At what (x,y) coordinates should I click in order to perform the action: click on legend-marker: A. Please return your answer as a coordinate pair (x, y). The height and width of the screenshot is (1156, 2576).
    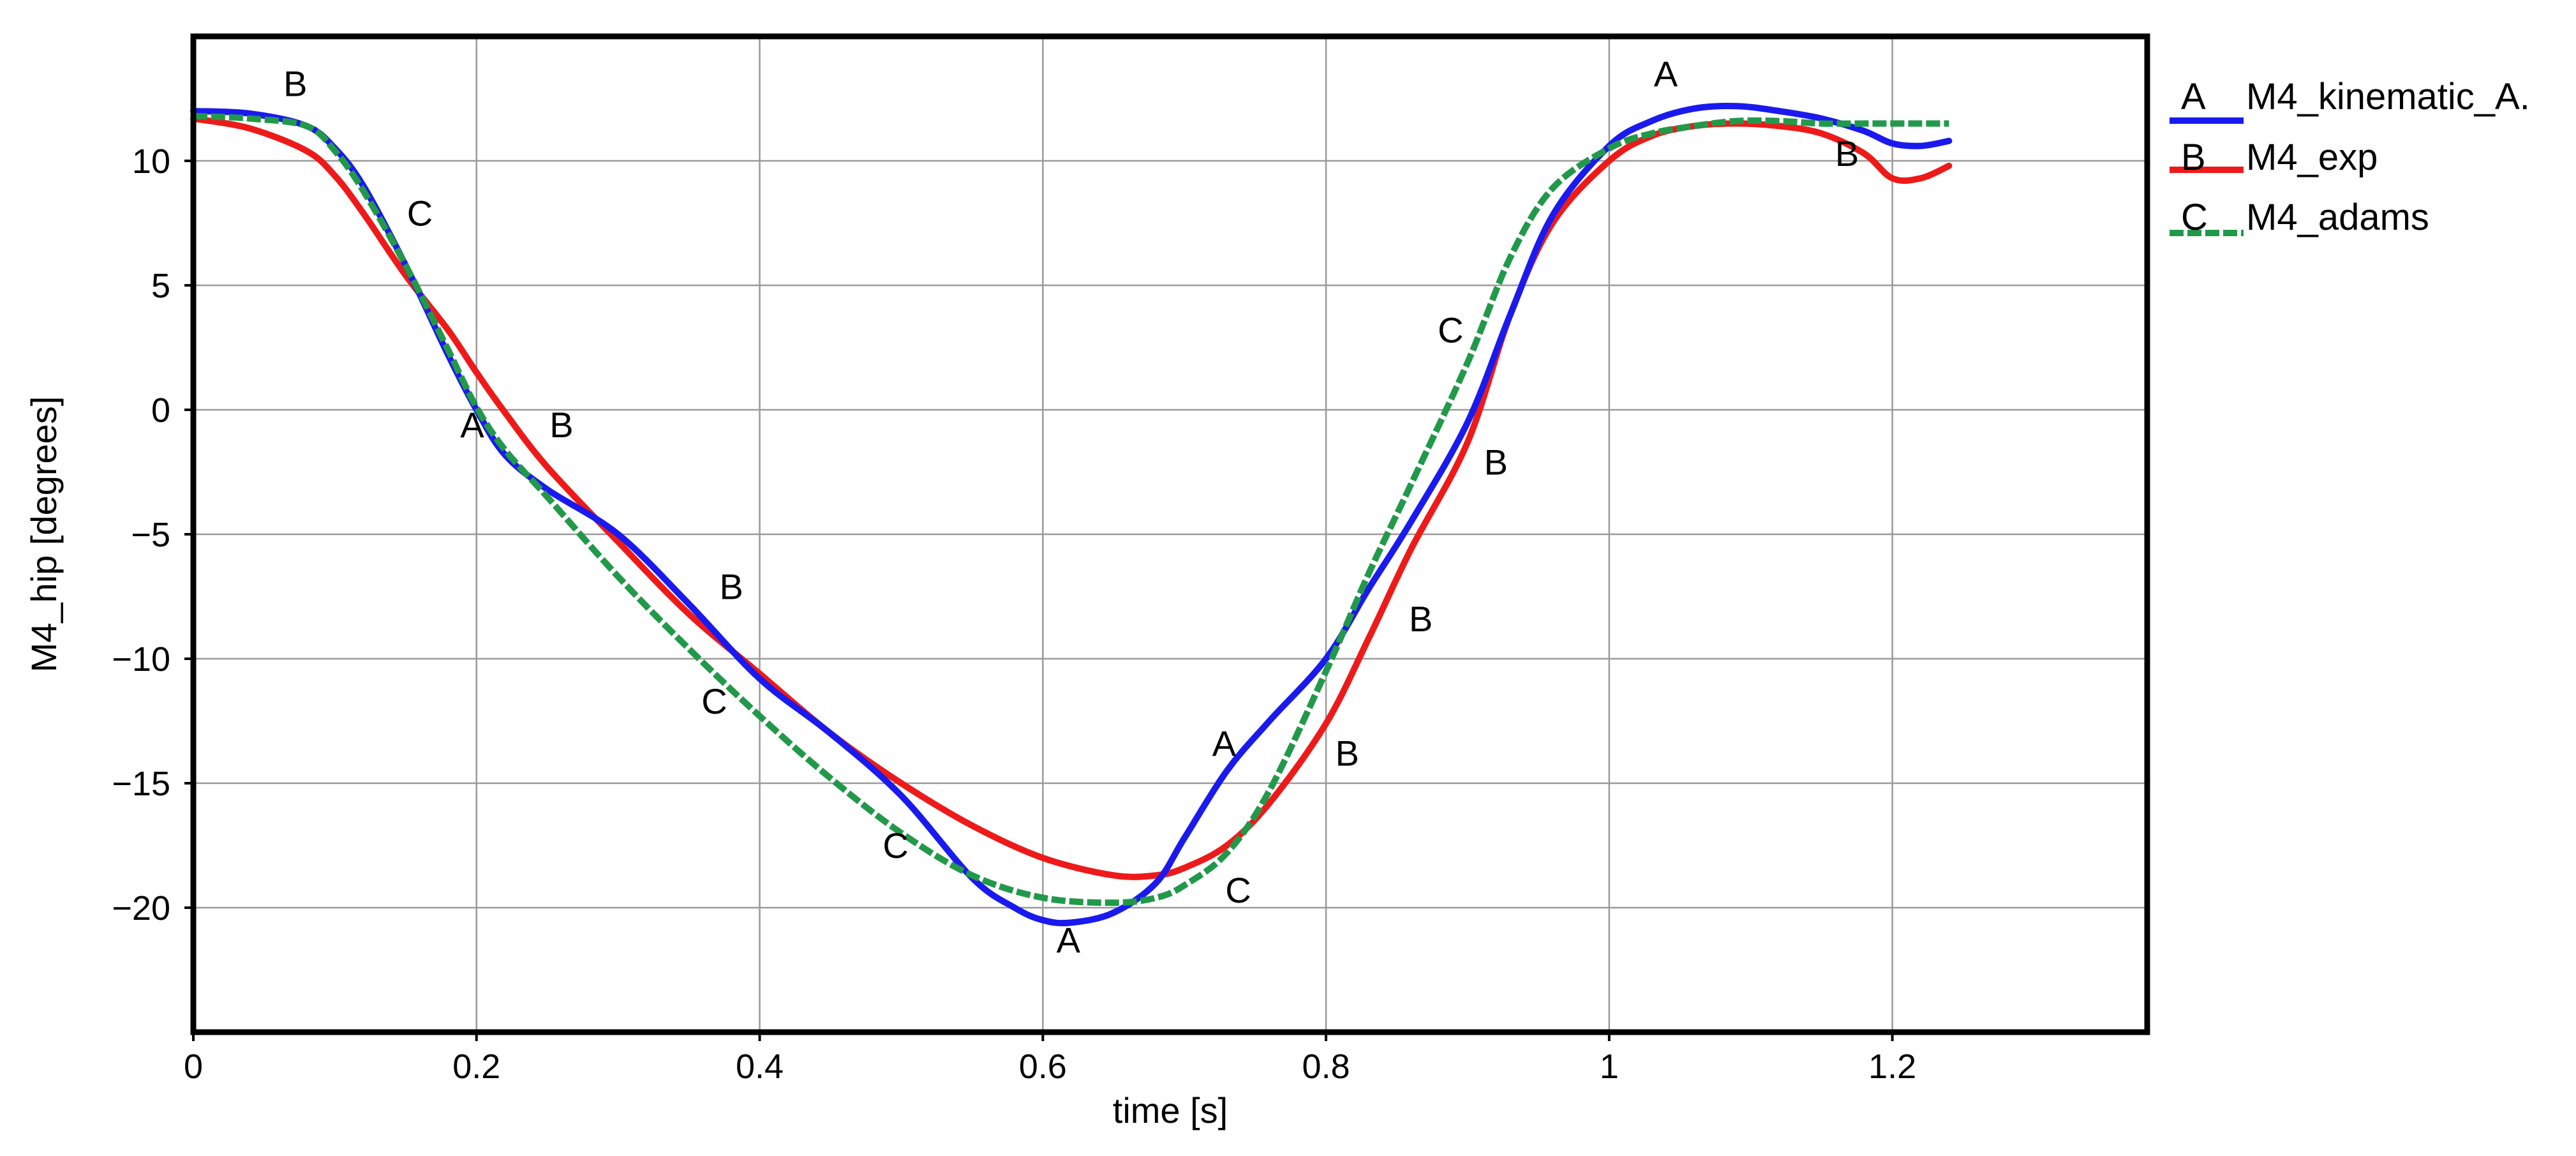
    Looking at the image, I should click on (2193, 96).